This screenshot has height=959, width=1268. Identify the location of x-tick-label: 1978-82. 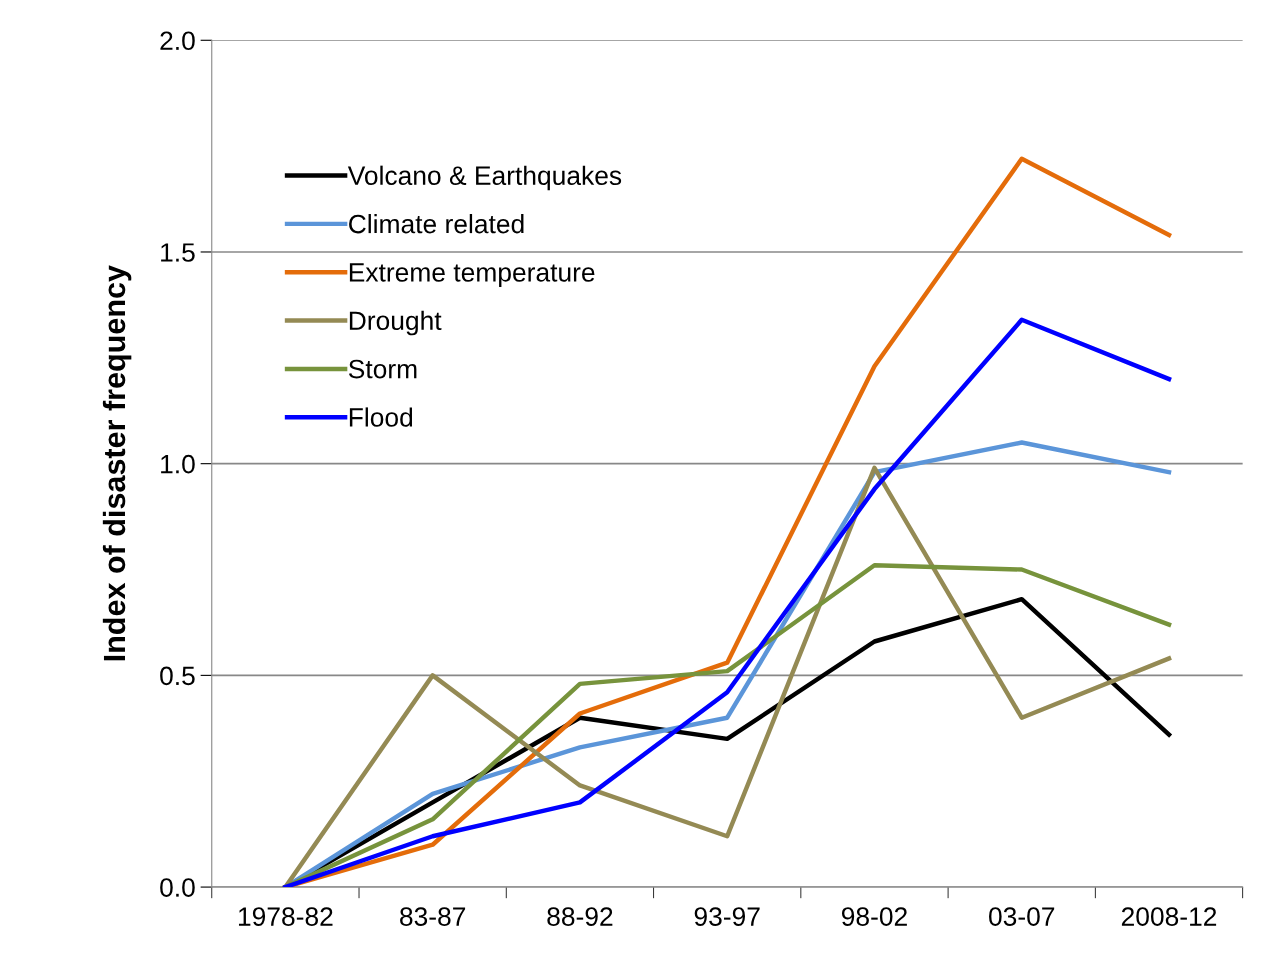
(285, 916).